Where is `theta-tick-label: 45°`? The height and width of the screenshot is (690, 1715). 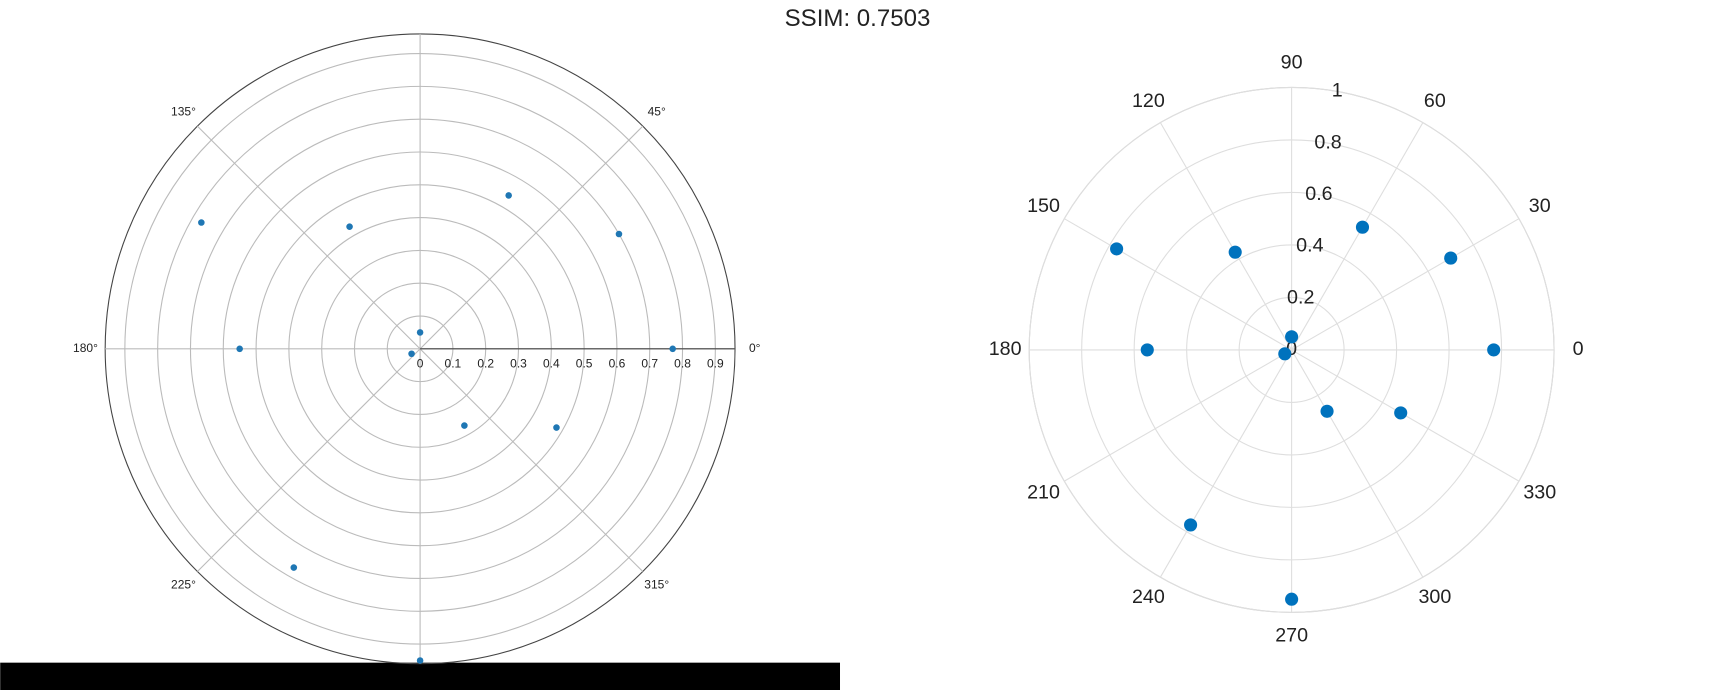
theta-tick-label: 45° is located at coordinates (657, 111).